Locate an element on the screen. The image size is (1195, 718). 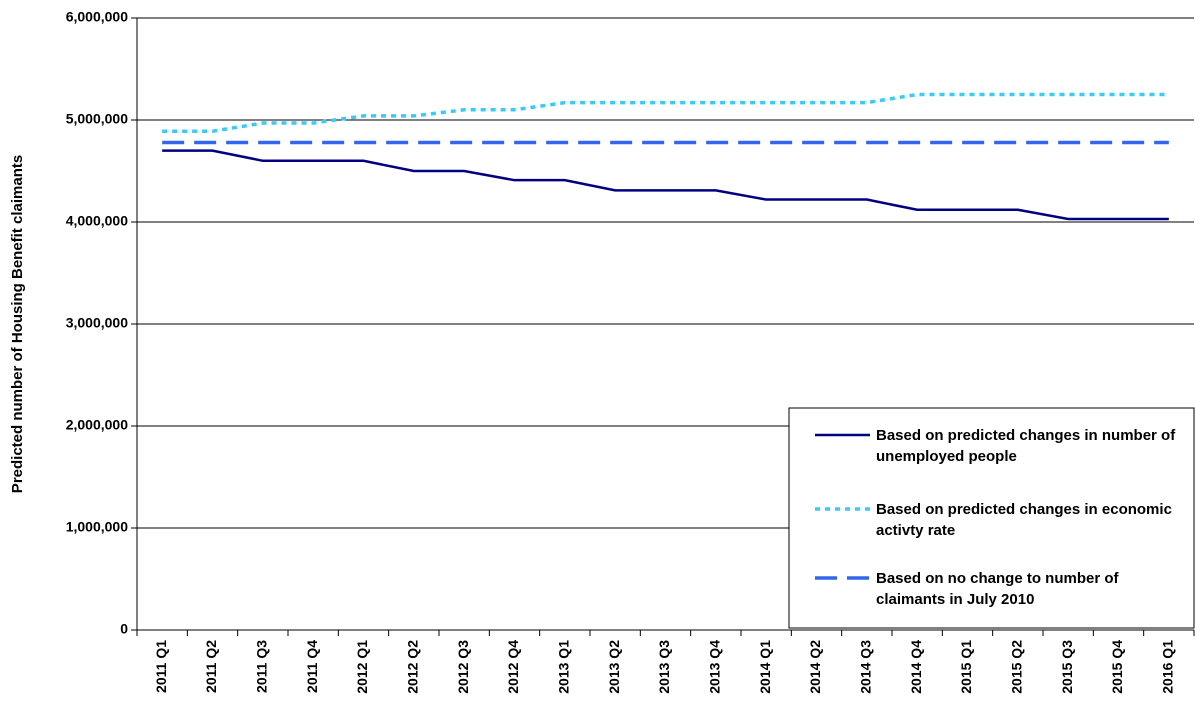
x-tick-label: 2011 Q1 is located at coordinates (161, 666).